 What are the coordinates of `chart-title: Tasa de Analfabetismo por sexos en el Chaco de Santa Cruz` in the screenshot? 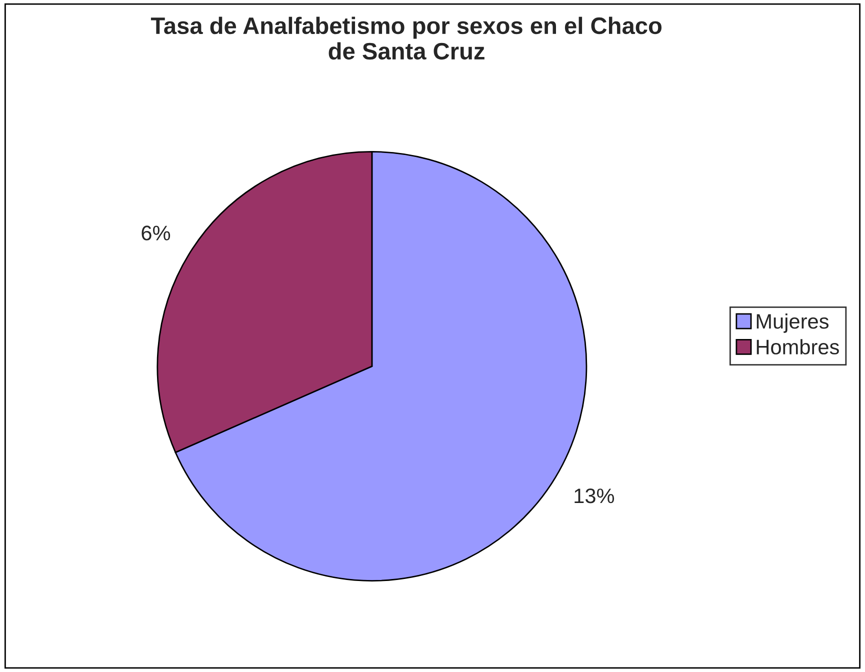 It's located at (406, 38).